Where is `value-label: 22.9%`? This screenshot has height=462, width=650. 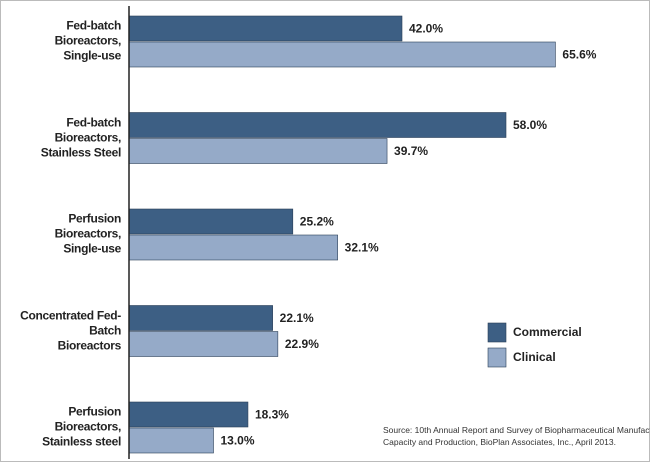
value-label: 22.9% is located at coordinates (302, 344).